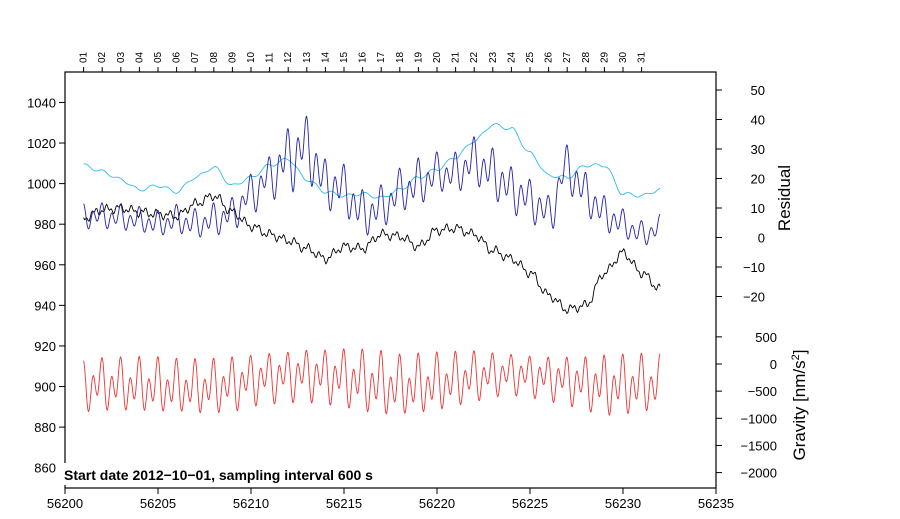 This screenshot has width=900, height=519. Describe the element at coordinates (400, 57) in the screenshot. I see `top-tick-label: 18` at that location.